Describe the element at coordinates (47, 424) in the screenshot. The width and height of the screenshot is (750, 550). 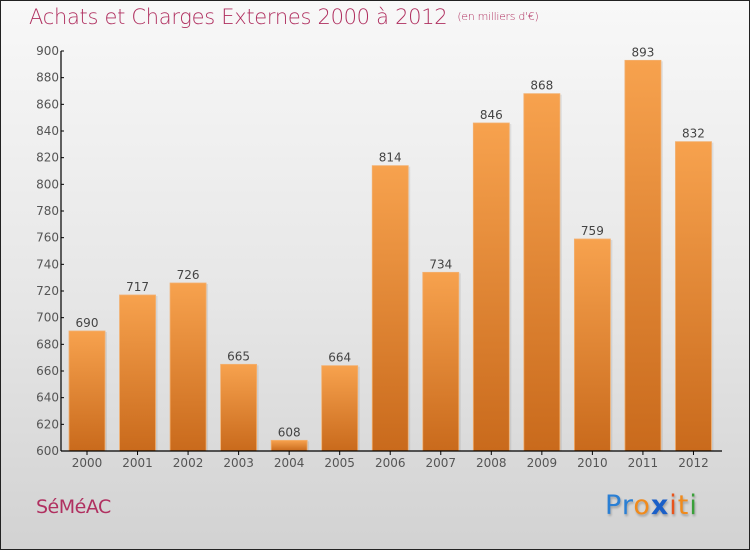
I see `y-tick-label-620: 620` at that location.